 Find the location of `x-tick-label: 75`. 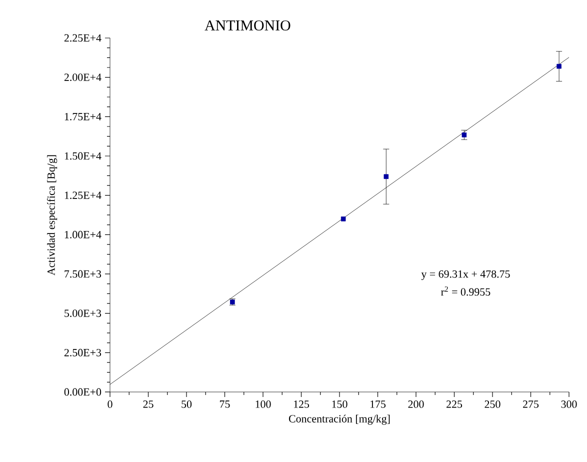

x-tick-label: 75 is located at coordinates (225, 404).